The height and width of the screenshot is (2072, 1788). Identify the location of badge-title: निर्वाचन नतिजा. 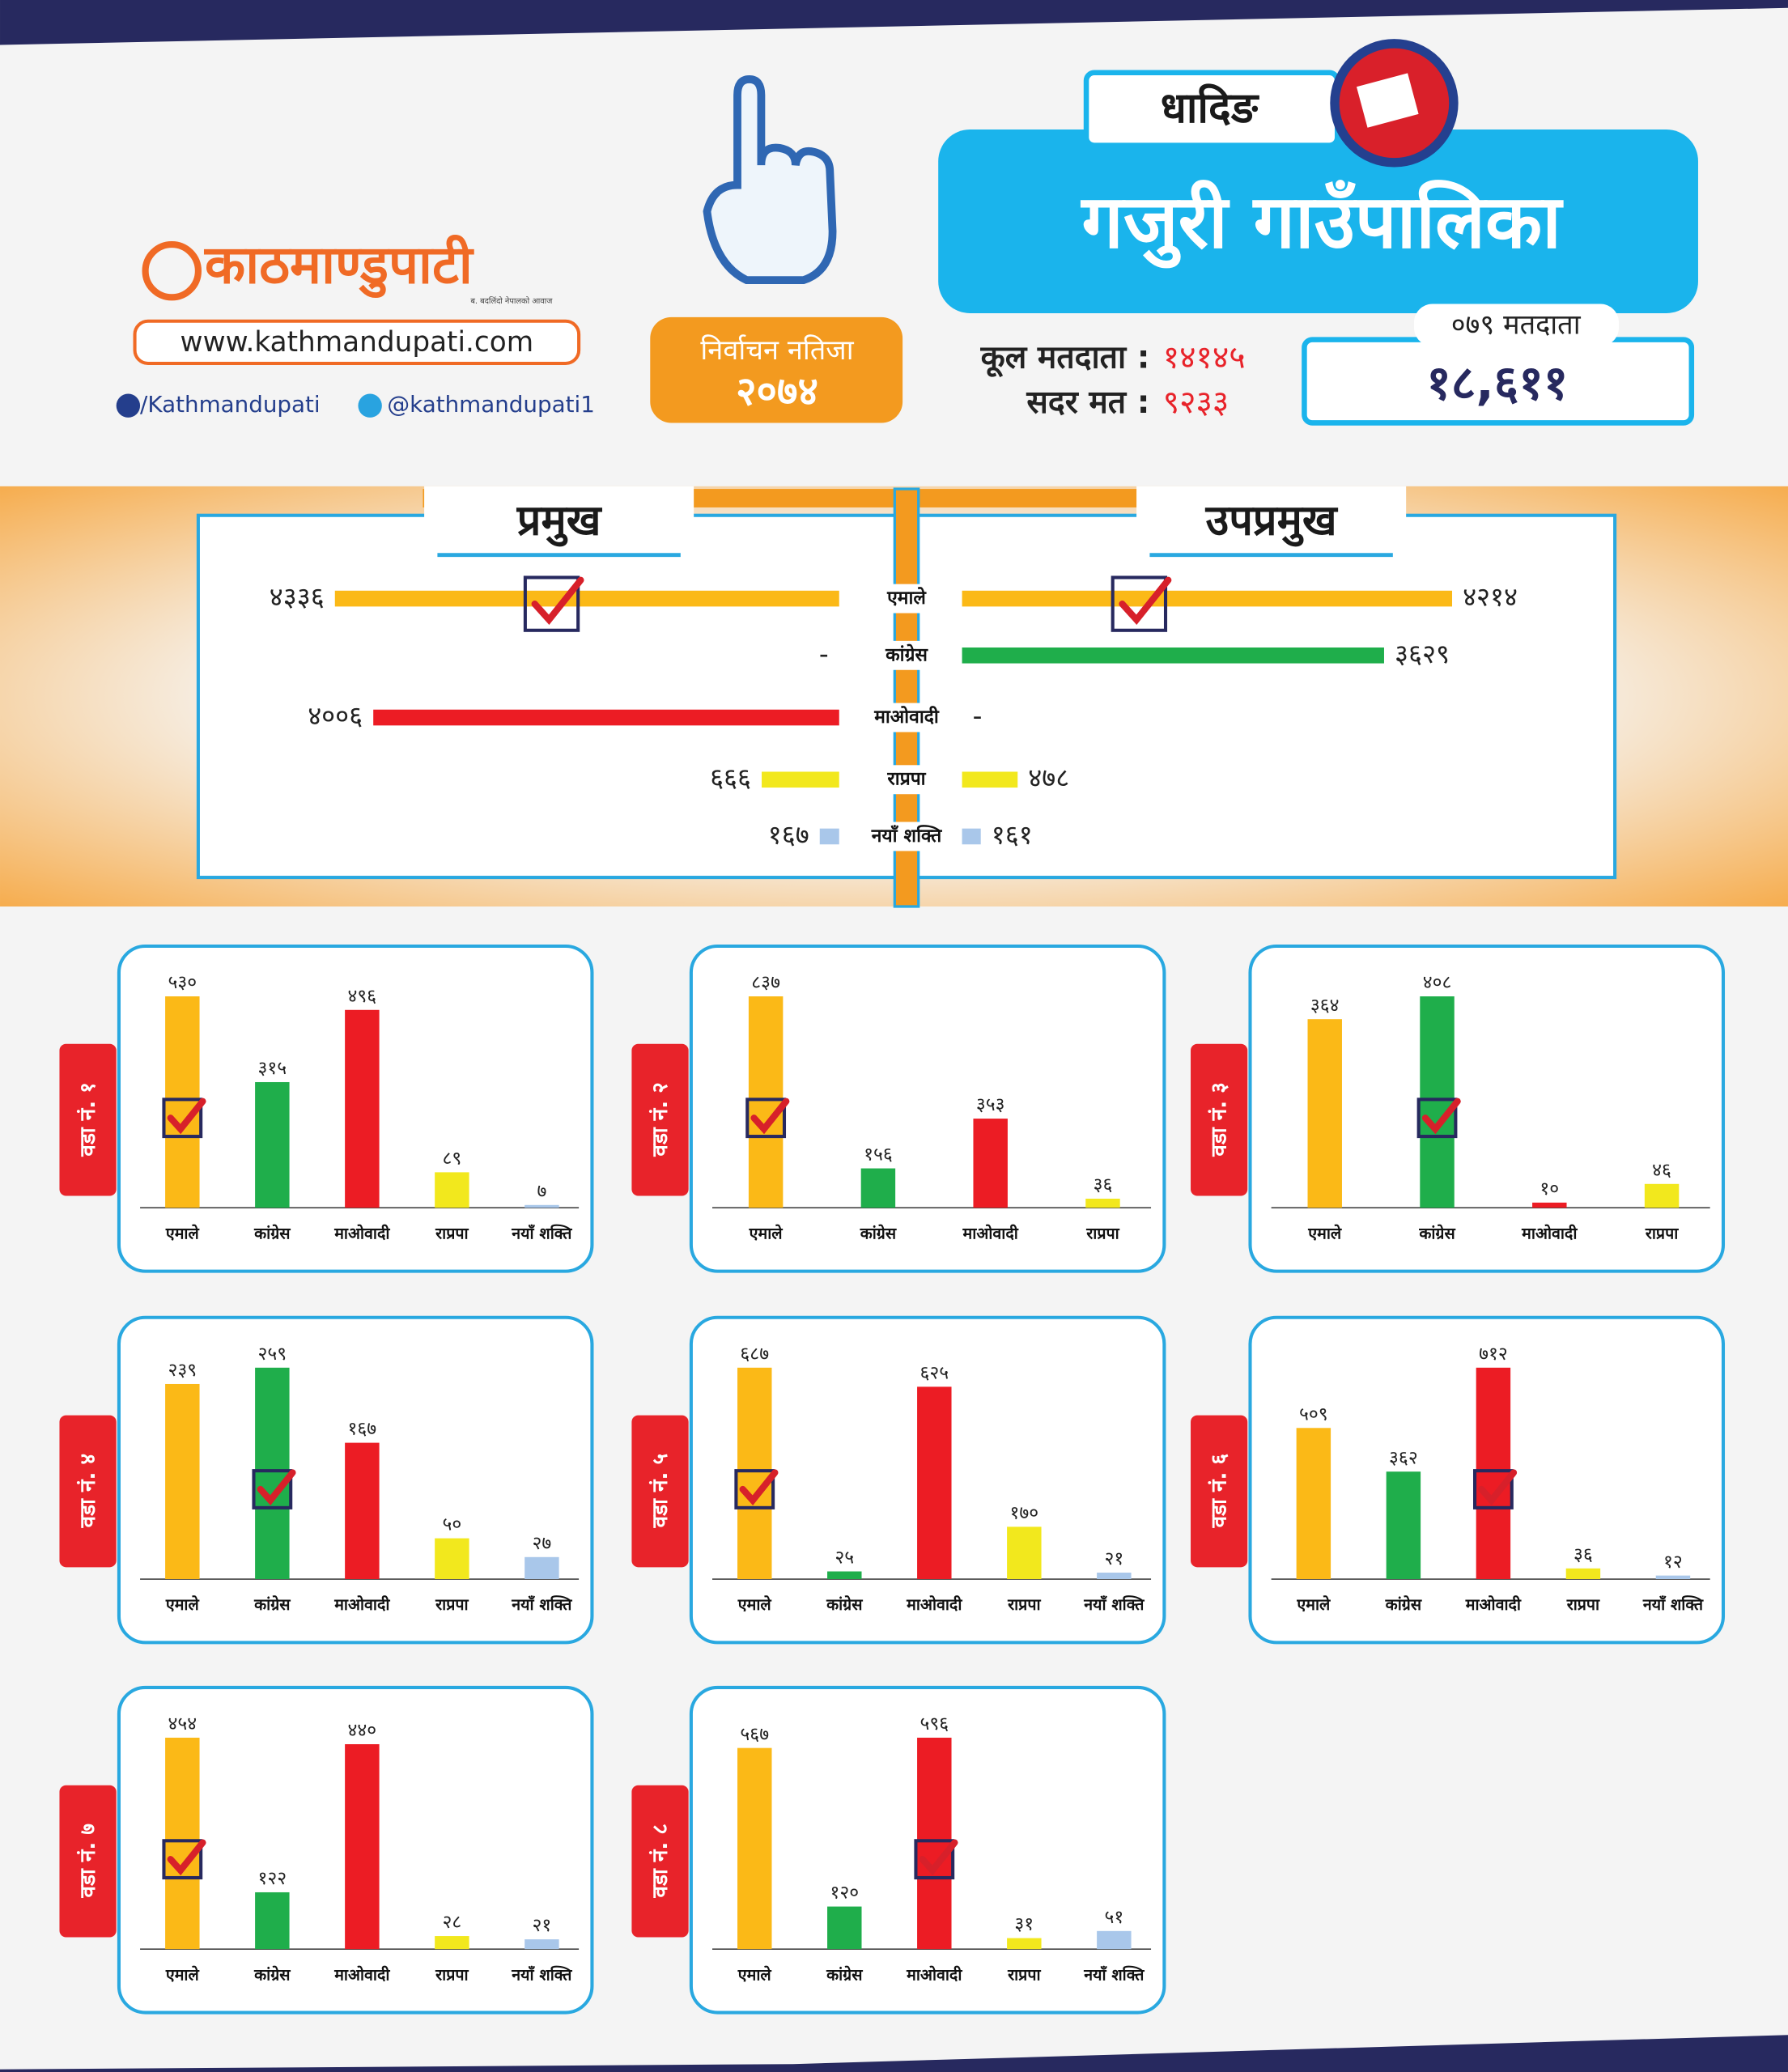
(777, 350).